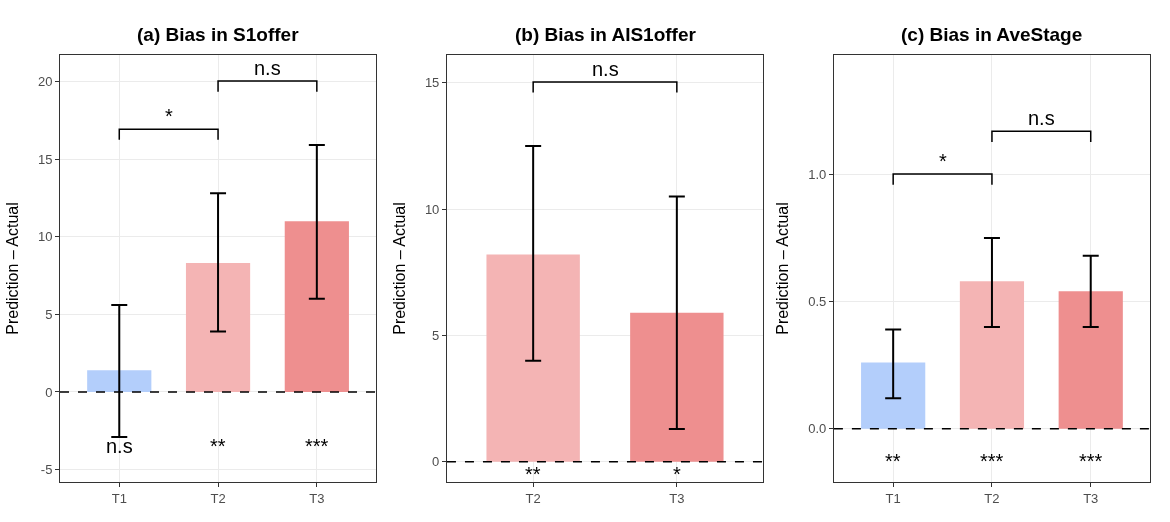 This screenshot has width=1170, height=522. What do you see at coordinates (817, 175) in the screenshot?
I see `y-tick-label: 1.0` at bounding box center [817, 175].